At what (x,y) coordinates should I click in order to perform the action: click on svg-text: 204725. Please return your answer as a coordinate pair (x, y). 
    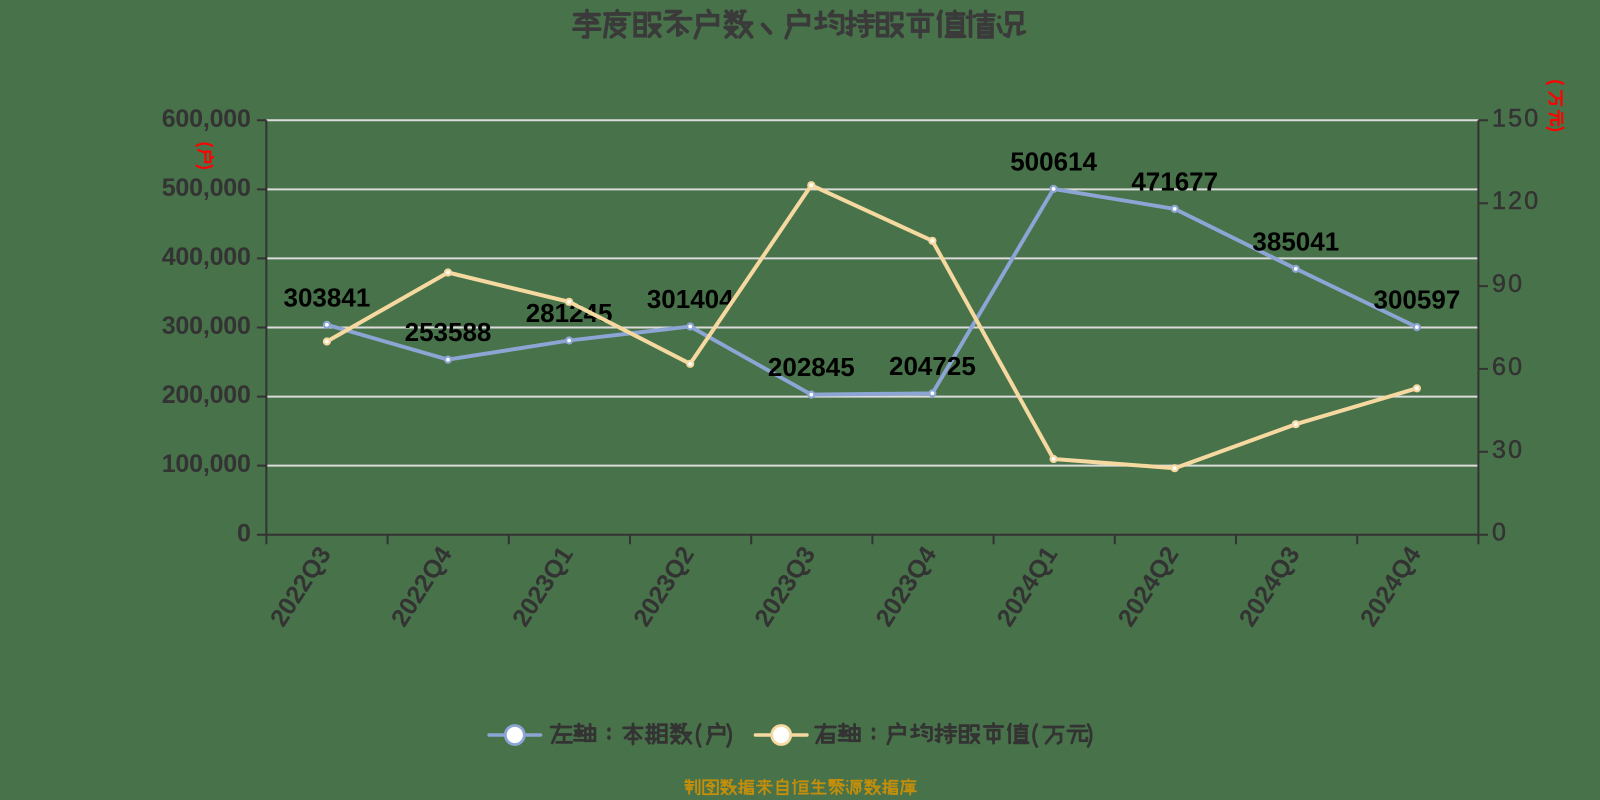
    Looking at the image, I should click on (932, 366).